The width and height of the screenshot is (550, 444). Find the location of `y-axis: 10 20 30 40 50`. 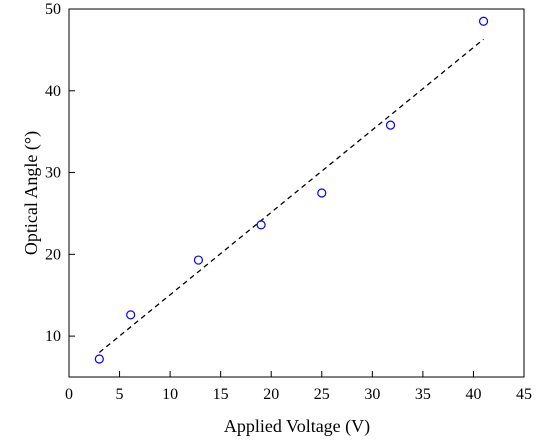

y-axis: 10 20 30 40 50 is located at coordinates (60, 173).